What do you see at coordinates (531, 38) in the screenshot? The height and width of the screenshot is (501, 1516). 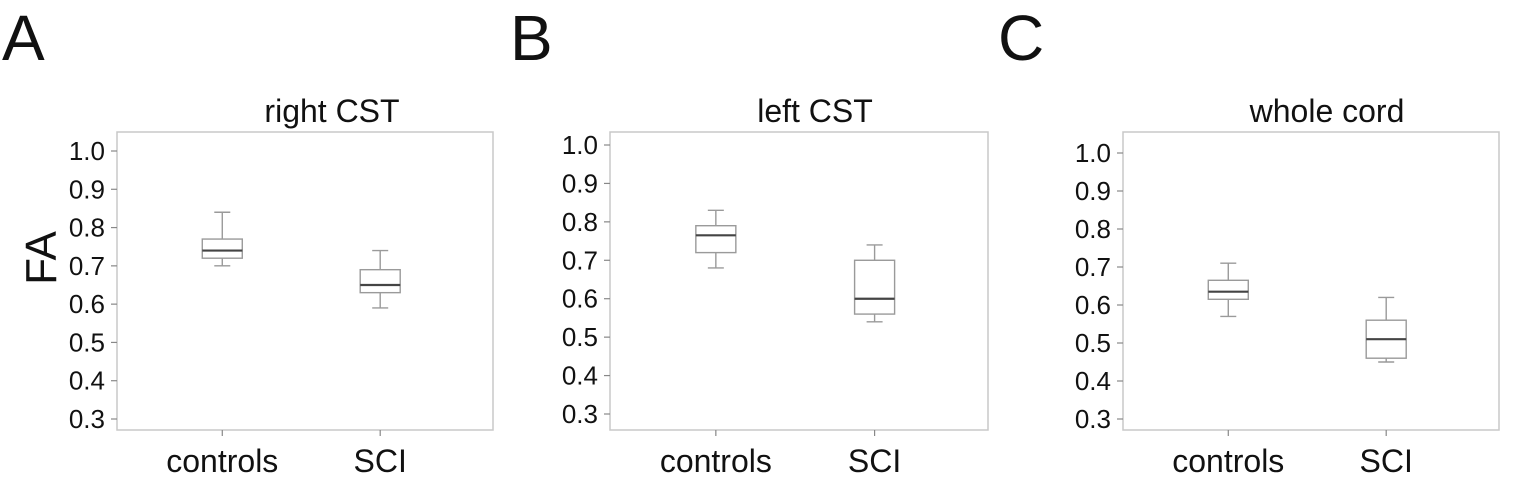 I see `panel-letter: B` at bounding box center [531, 38].